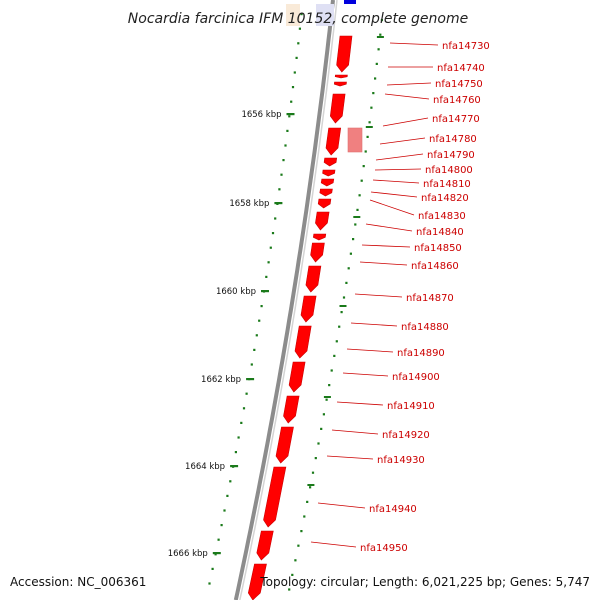 The image size is (600, 600). What do you see at coordinates (293, 15) in the screenshot?
I see `title-highlight-left` at bounding box center [293, 15].